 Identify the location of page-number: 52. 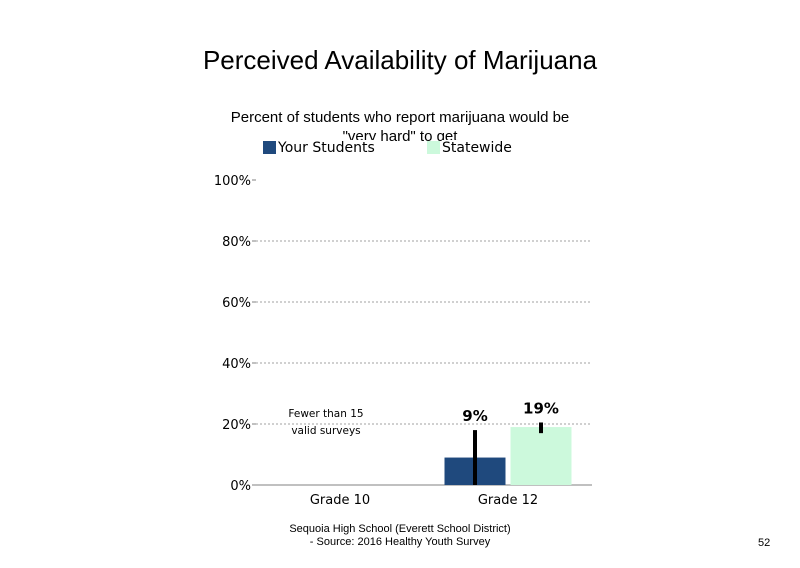
(764, 543).